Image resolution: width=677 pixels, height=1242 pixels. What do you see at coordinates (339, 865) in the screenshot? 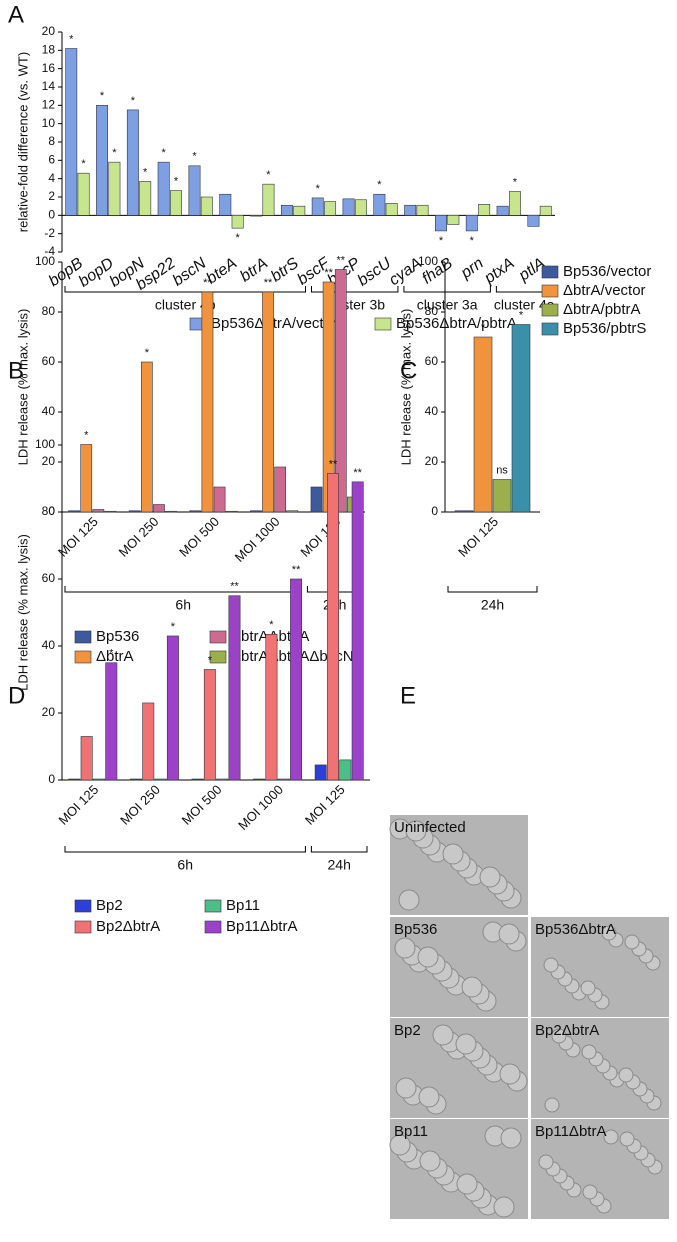
I see `group-label: 24h` at bounding box center [339, 865].